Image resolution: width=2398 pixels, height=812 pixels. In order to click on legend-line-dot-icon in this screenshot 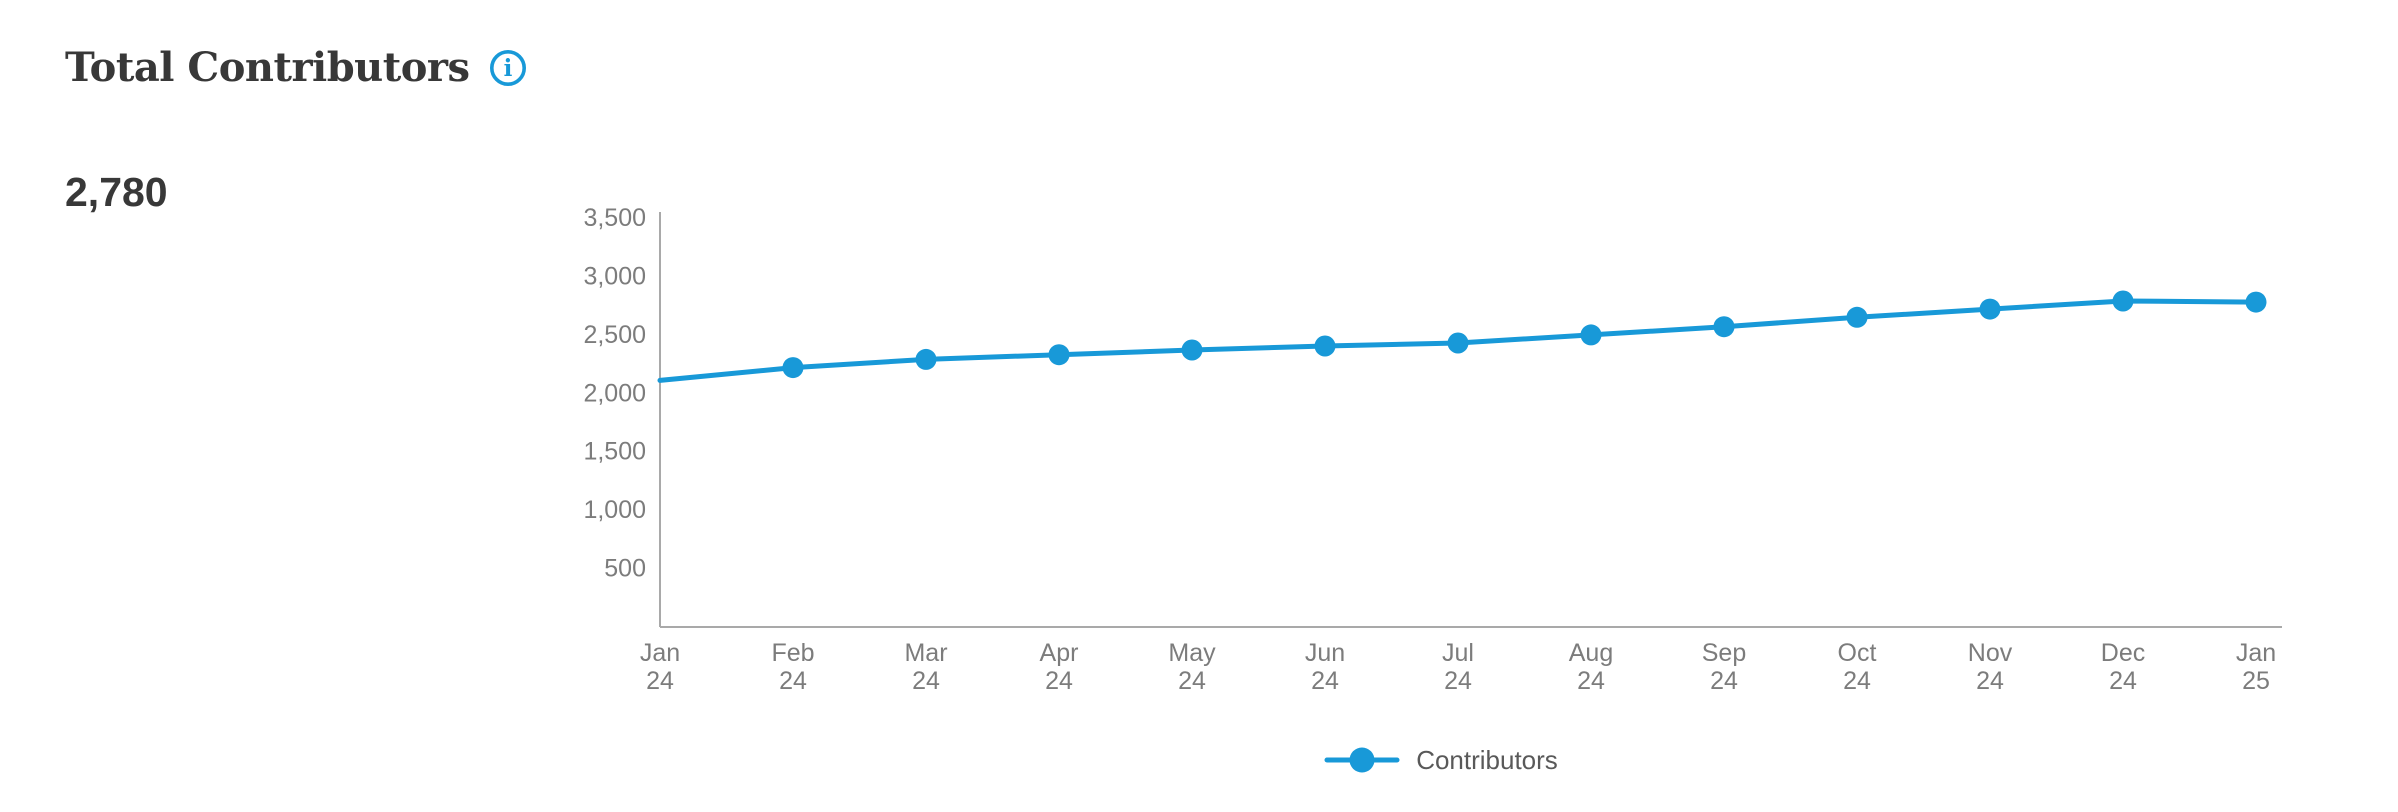, I will do `click(1362, 760)`.